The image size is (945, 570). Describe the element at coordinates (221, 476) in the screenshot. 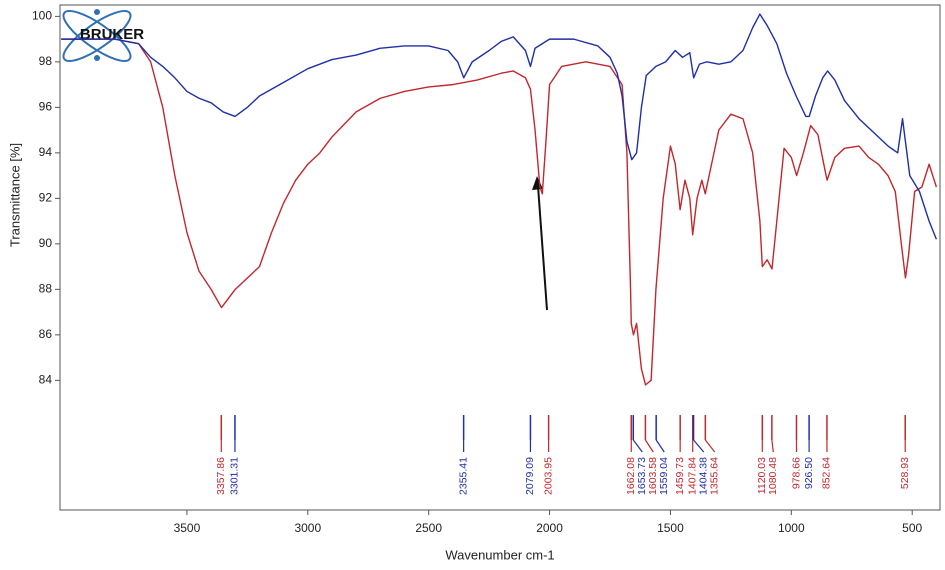

I see `peak-label: 3357.86` at that location.